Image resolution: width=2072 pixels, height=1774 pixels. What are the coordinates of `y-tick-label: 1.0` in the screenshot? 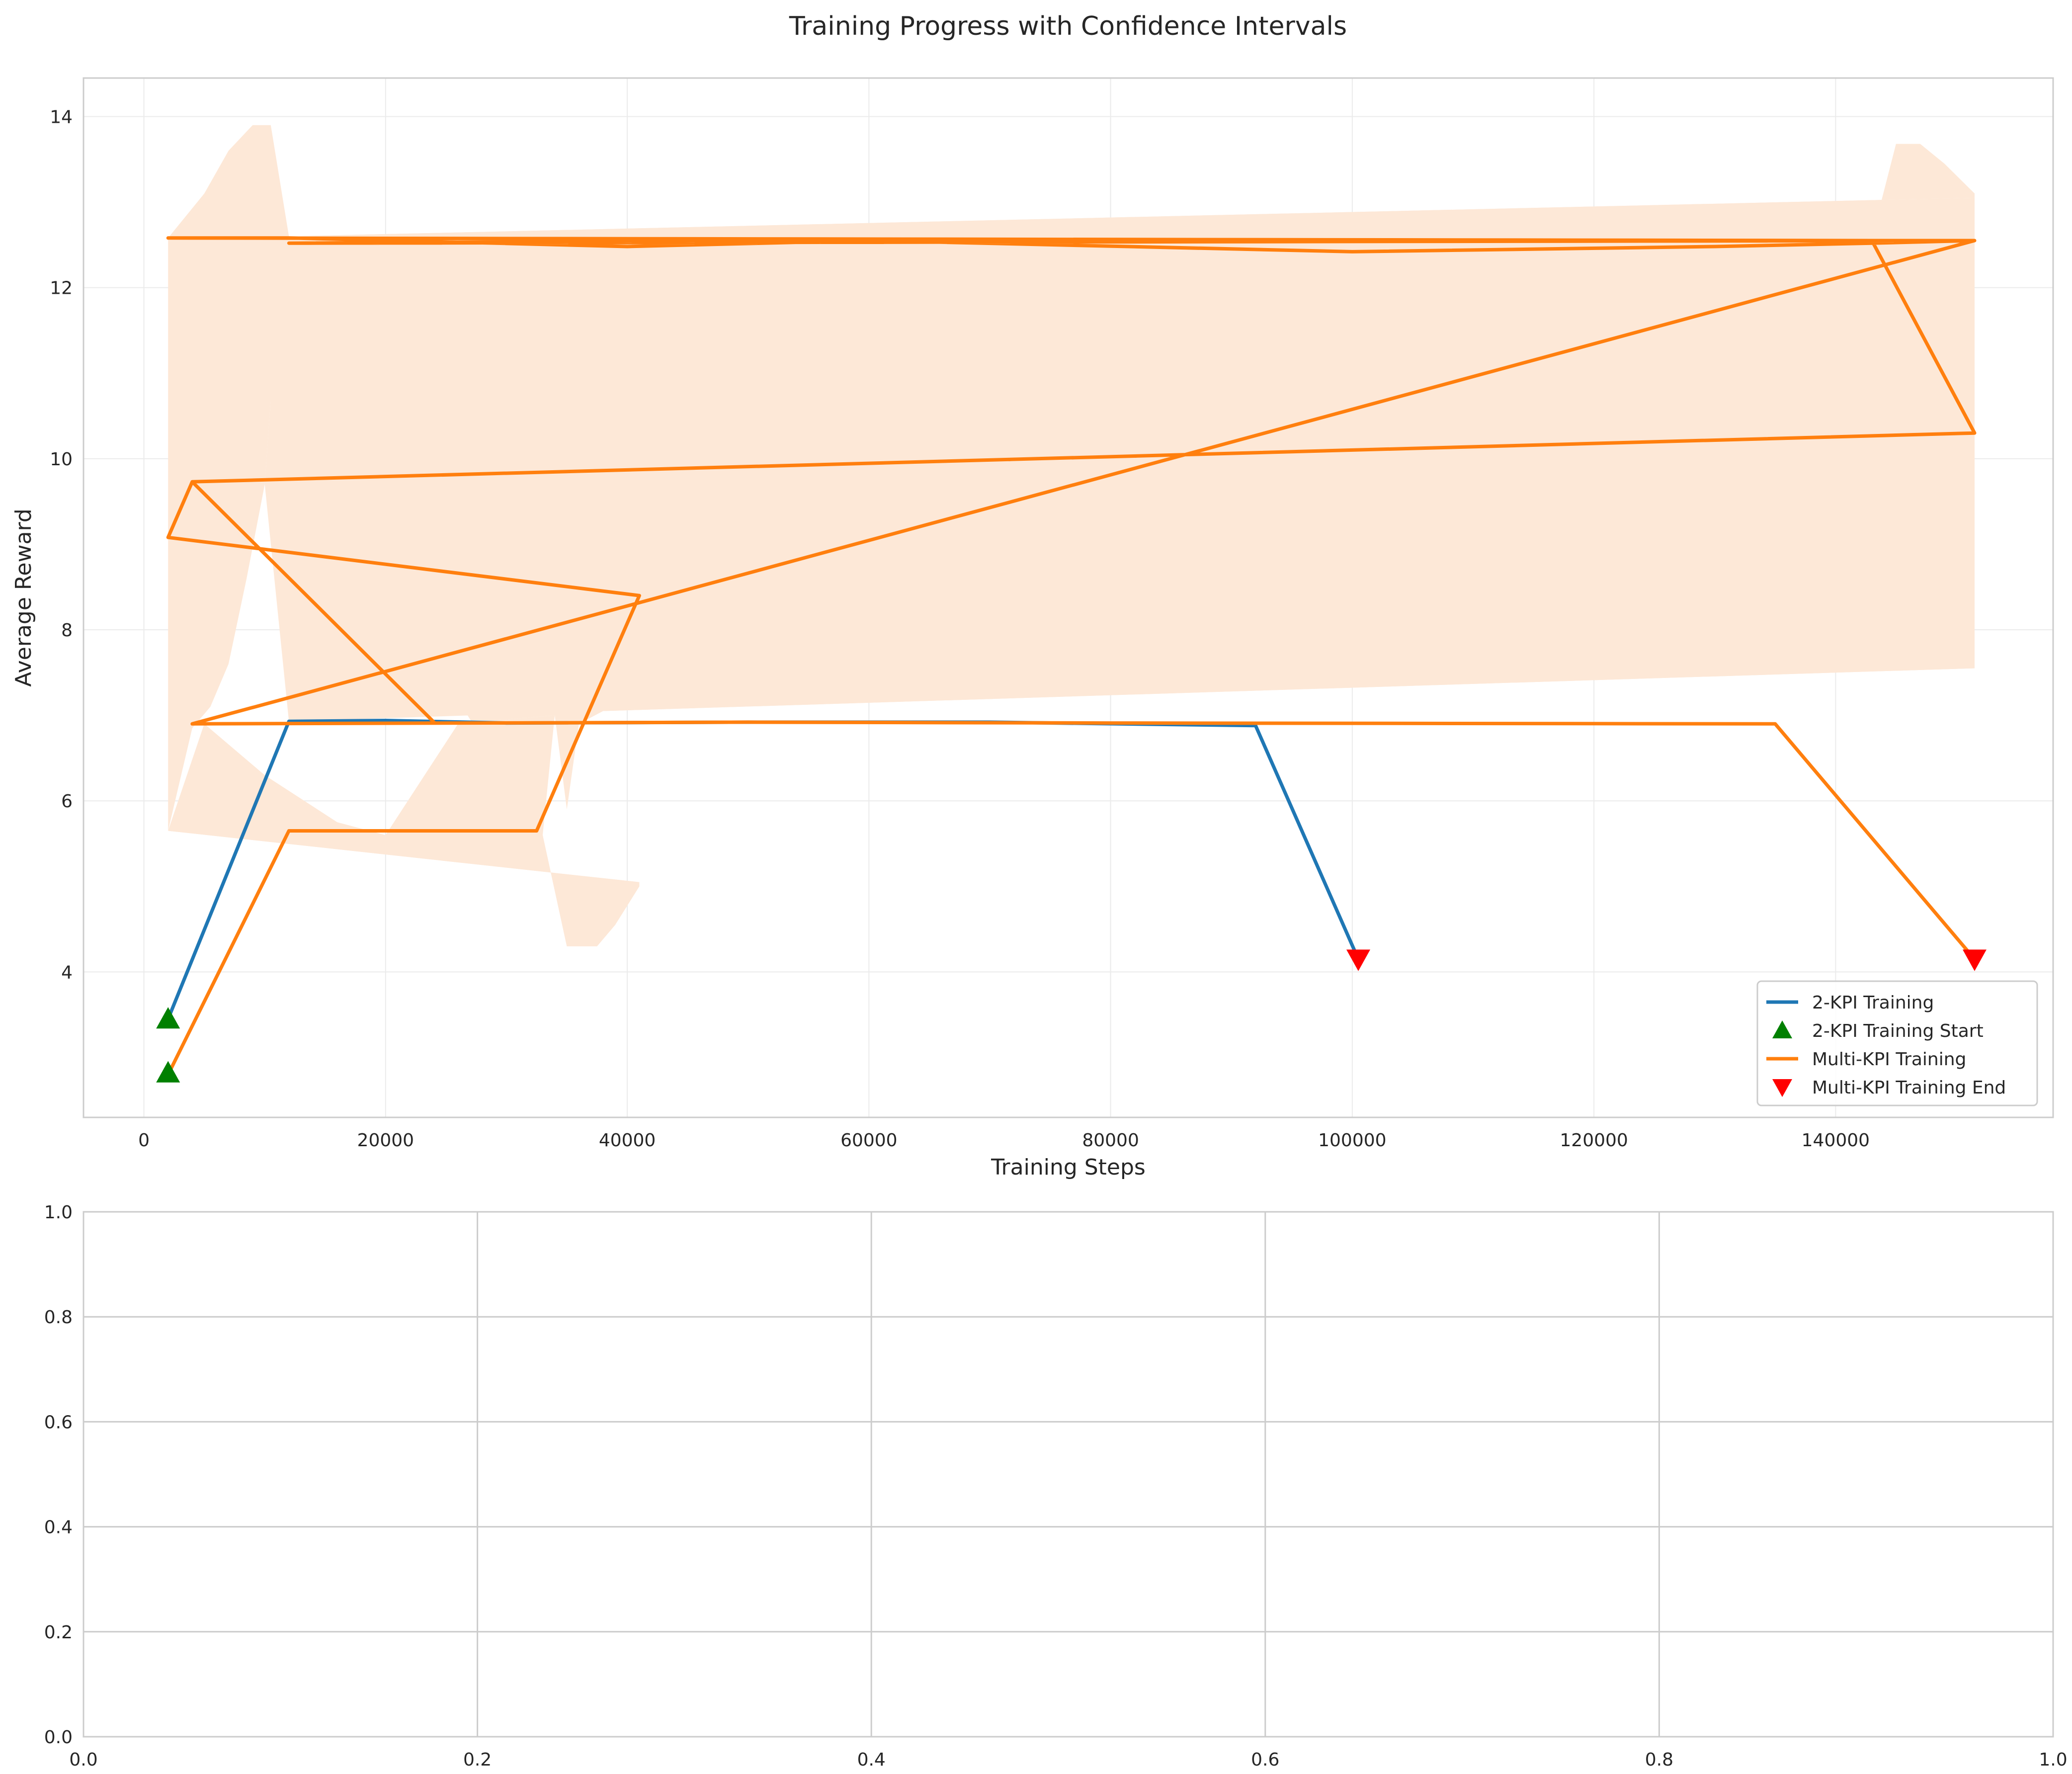 It's located at (58, 1212).